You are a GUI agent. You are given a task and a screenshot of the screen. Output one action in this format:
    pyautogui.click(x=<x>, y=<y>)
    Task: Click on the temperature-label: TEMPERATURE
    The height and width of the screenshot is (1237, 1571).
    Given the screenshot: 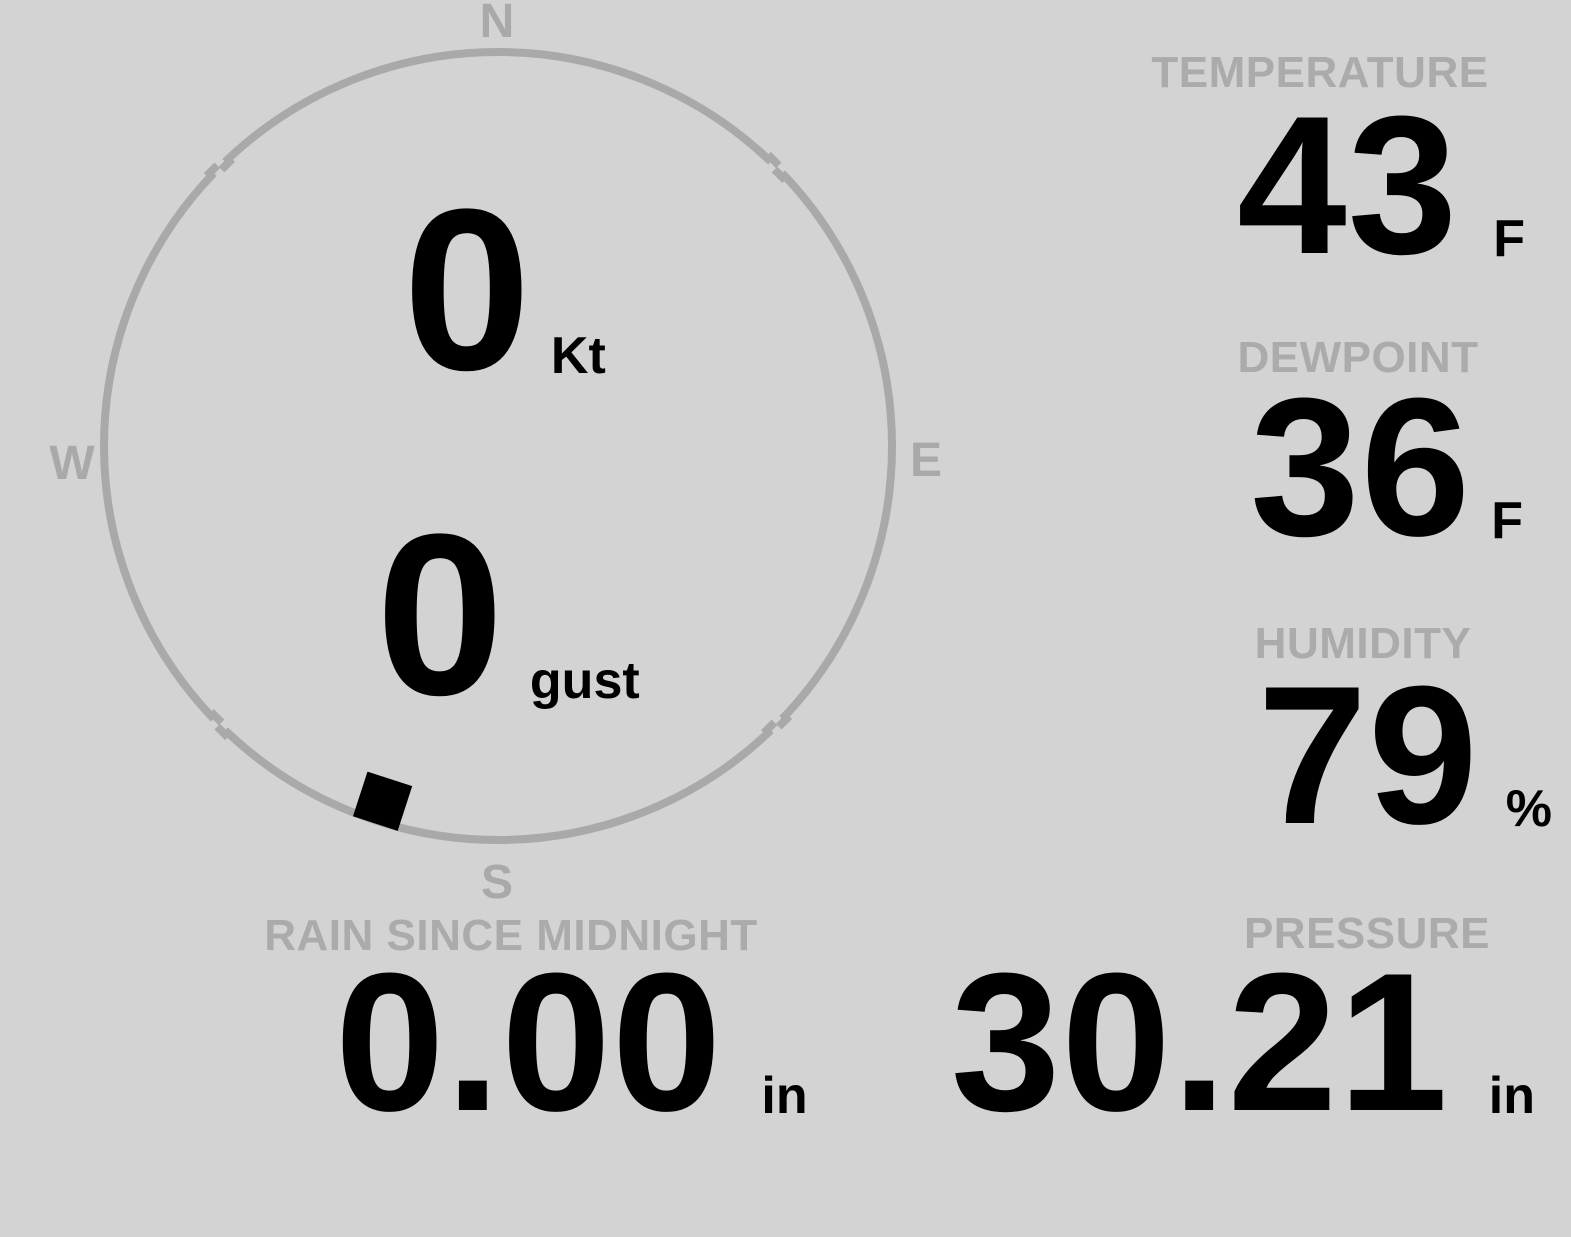 What is the action you would take?
    pyautogui.click(x=1320, y=72)
    